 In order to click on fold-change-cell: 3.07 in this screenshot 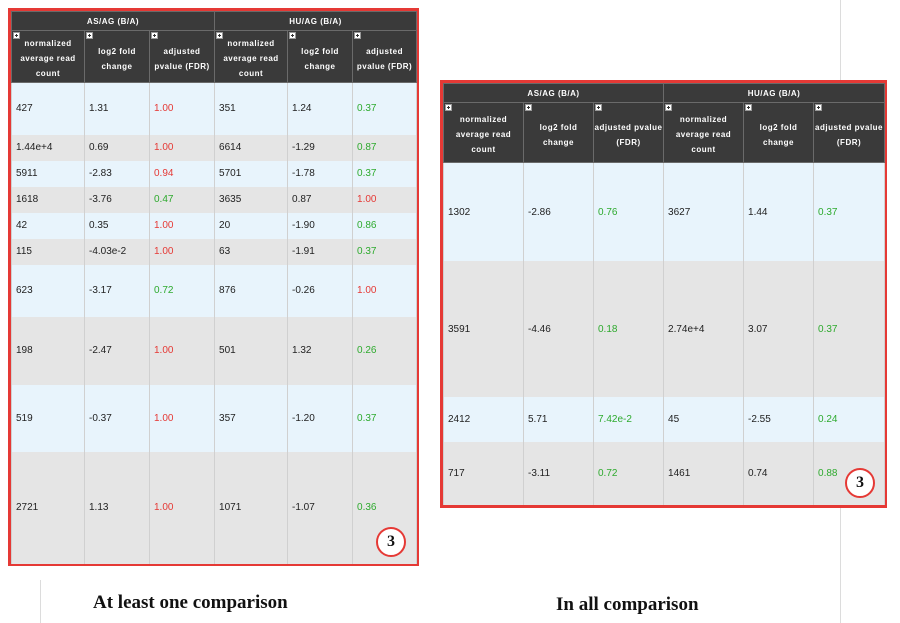, I will do `click(779, 329)`.